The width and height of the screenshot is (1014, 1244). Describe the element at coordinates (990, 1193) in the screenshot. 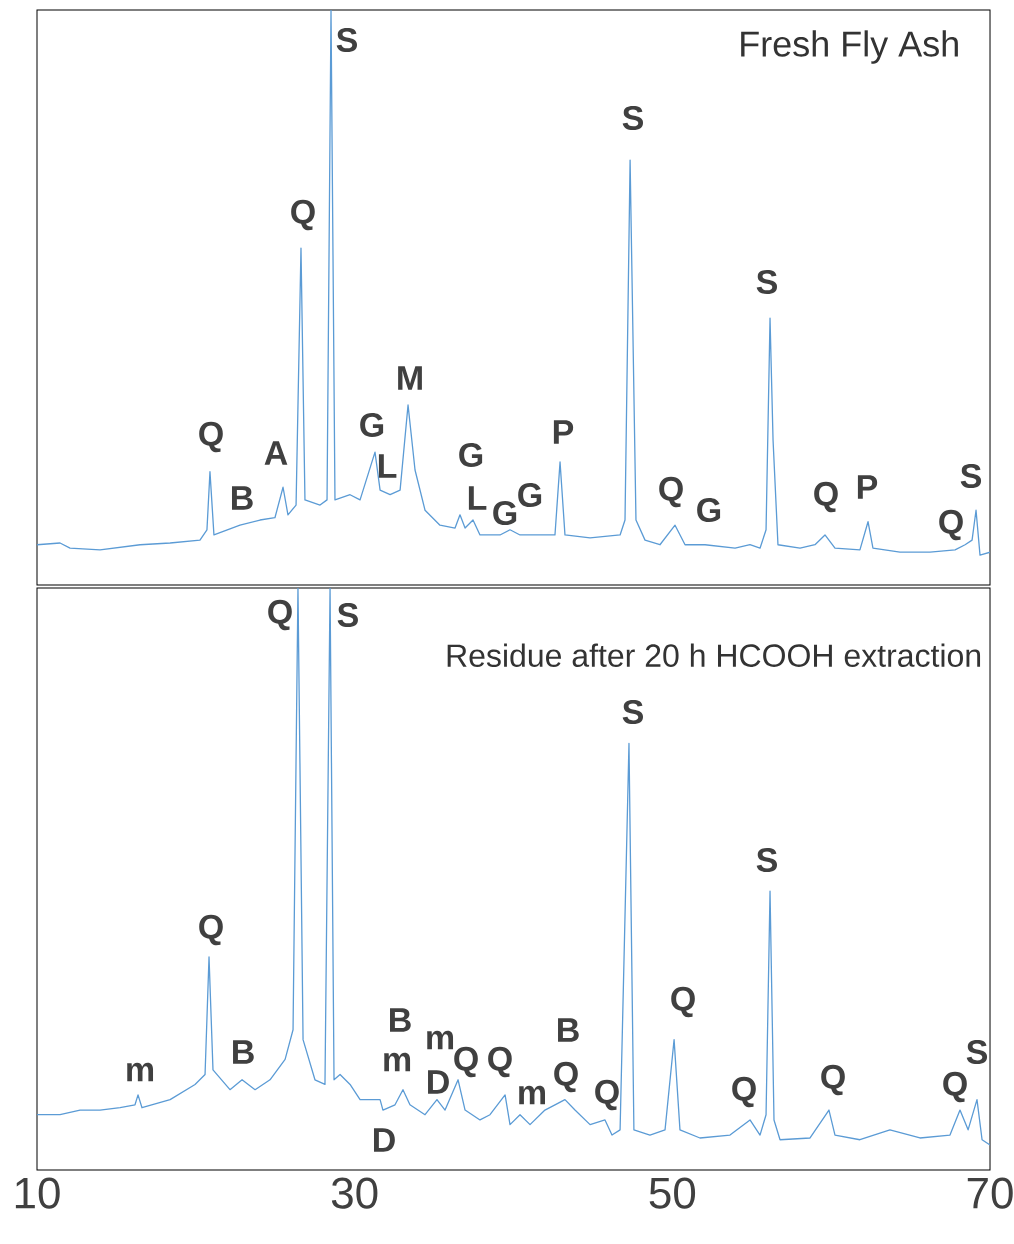

I see `x-tick-label: 70` at that location.